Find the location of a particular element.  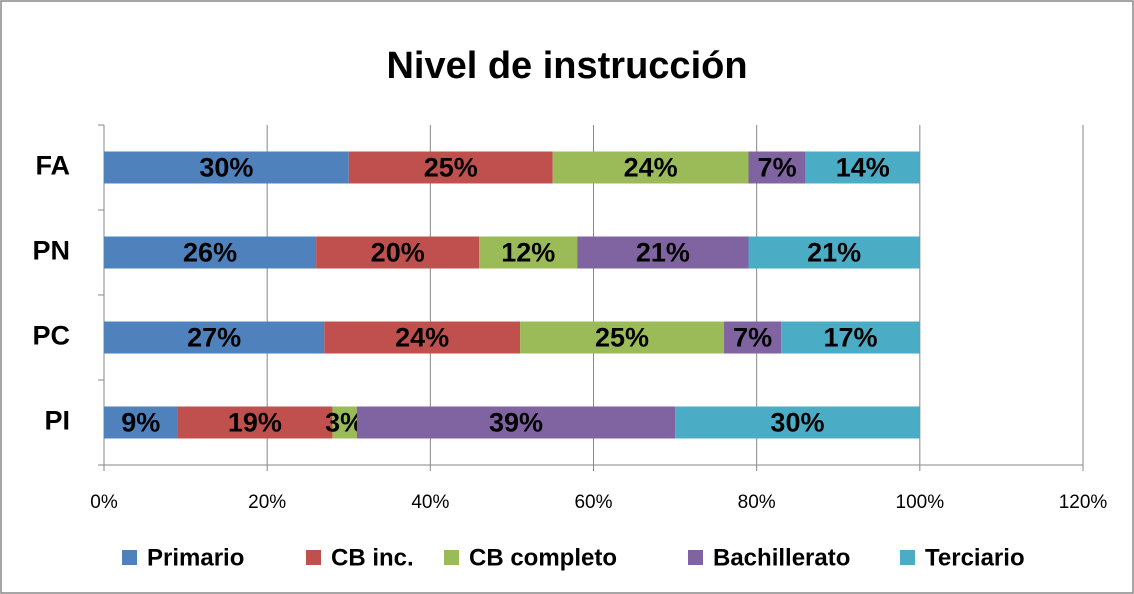

legend-label: Terciario is located at coordinates (975, 557).